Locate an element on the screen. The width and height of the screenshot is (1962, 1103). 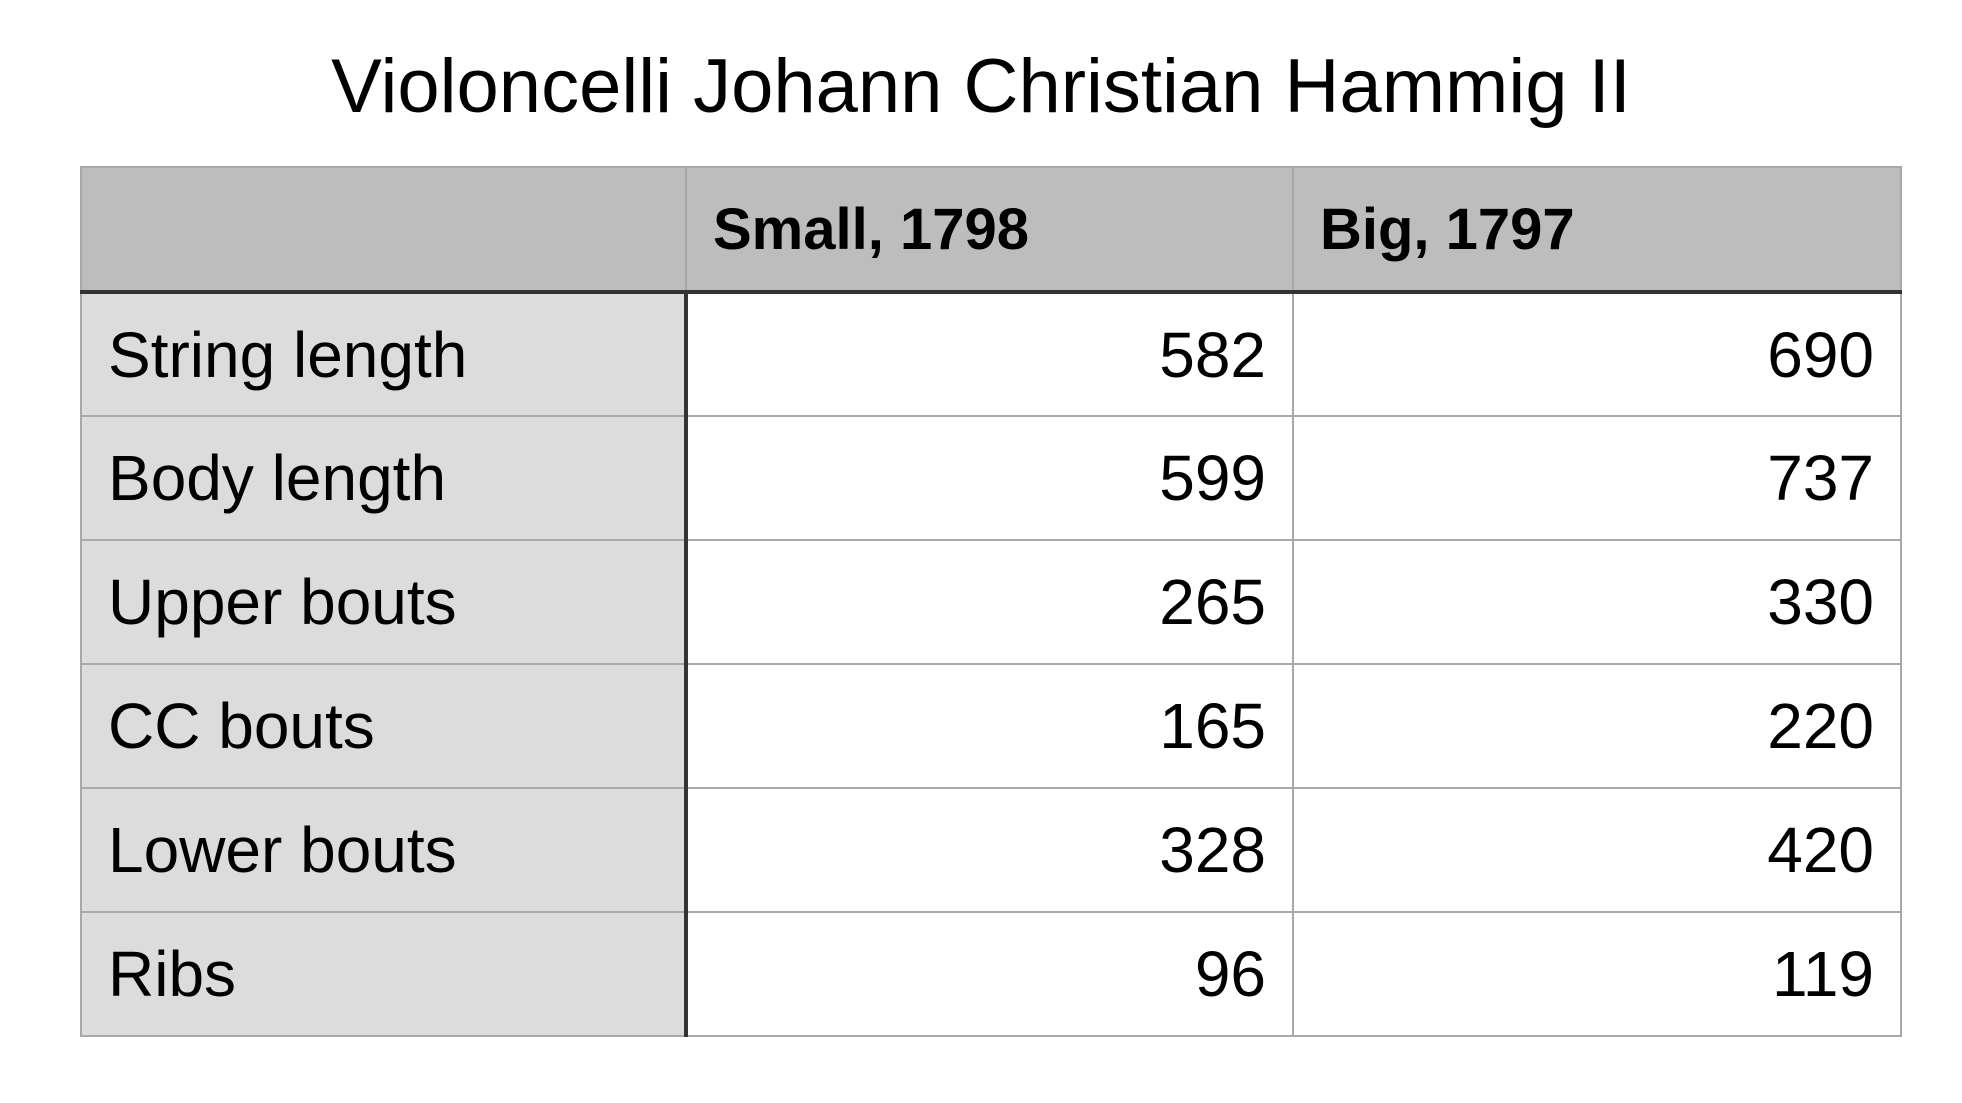
small-value: 96 is located at coordinates (989, 974).